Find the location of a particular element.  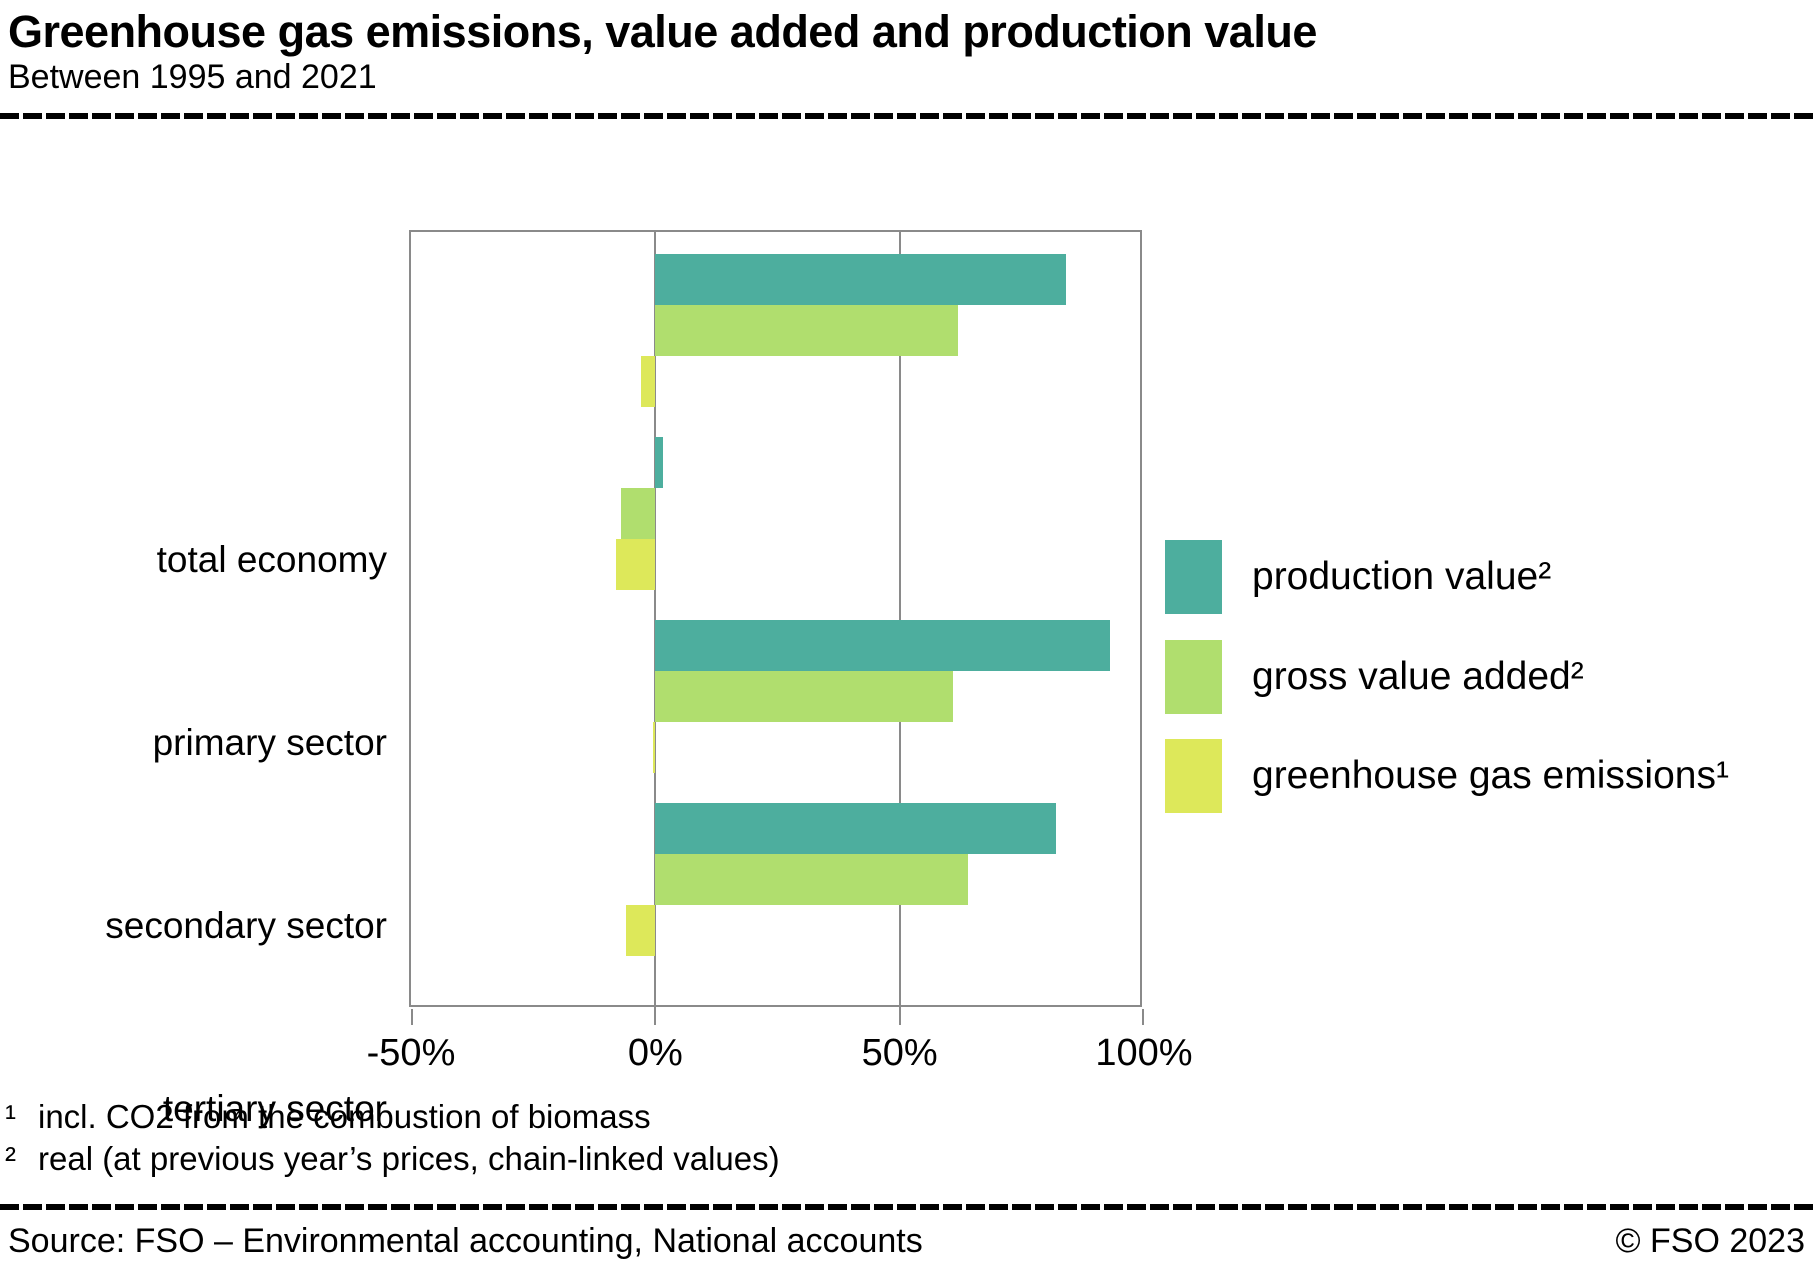

bar-secondary-sector-greenhouse-gas-emissions is located at coordinates (654, 747).